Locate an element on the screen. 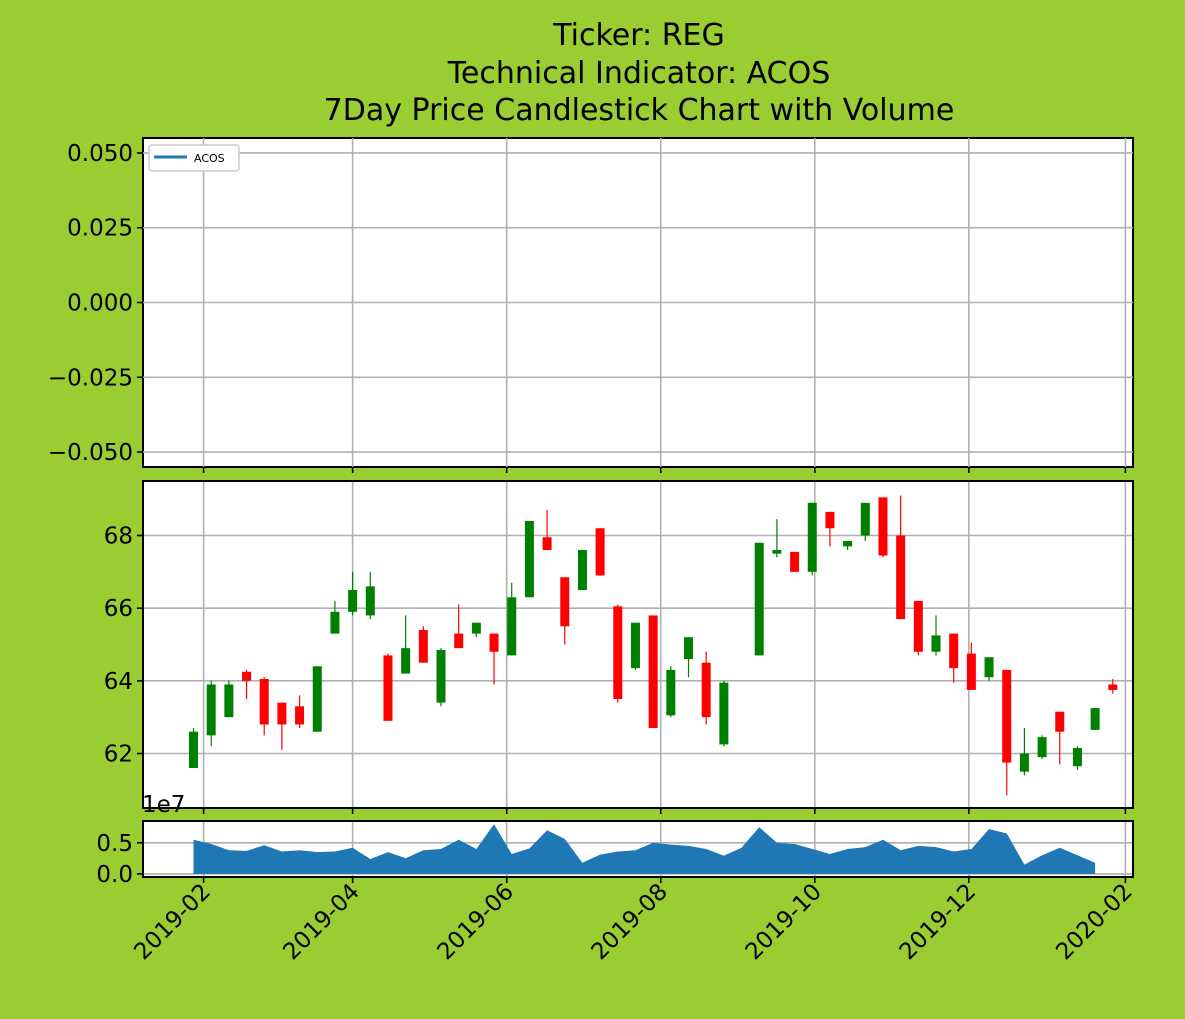 The height and width of the screenshot is (1019, 1185). x-tick-label-2020-02: 2020-02 is located at coordinates (1094, 922).